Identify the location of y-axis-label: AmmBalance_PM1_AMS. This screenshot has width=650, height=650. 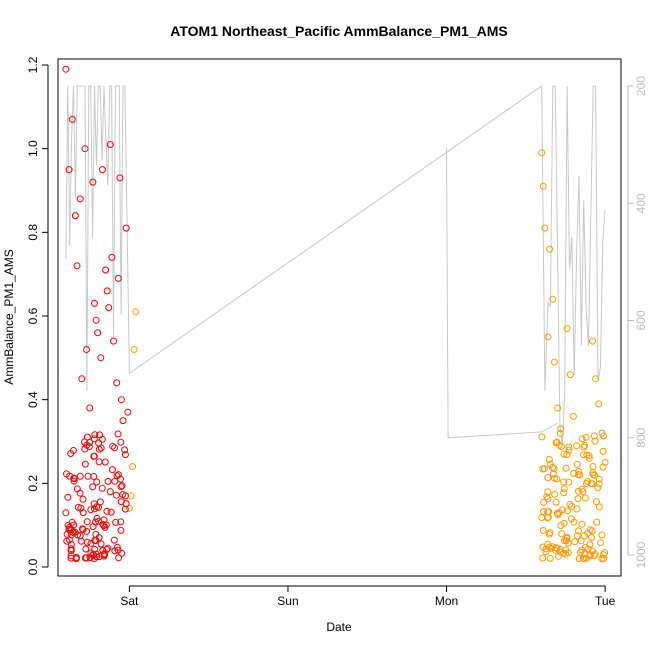
(9, 316).